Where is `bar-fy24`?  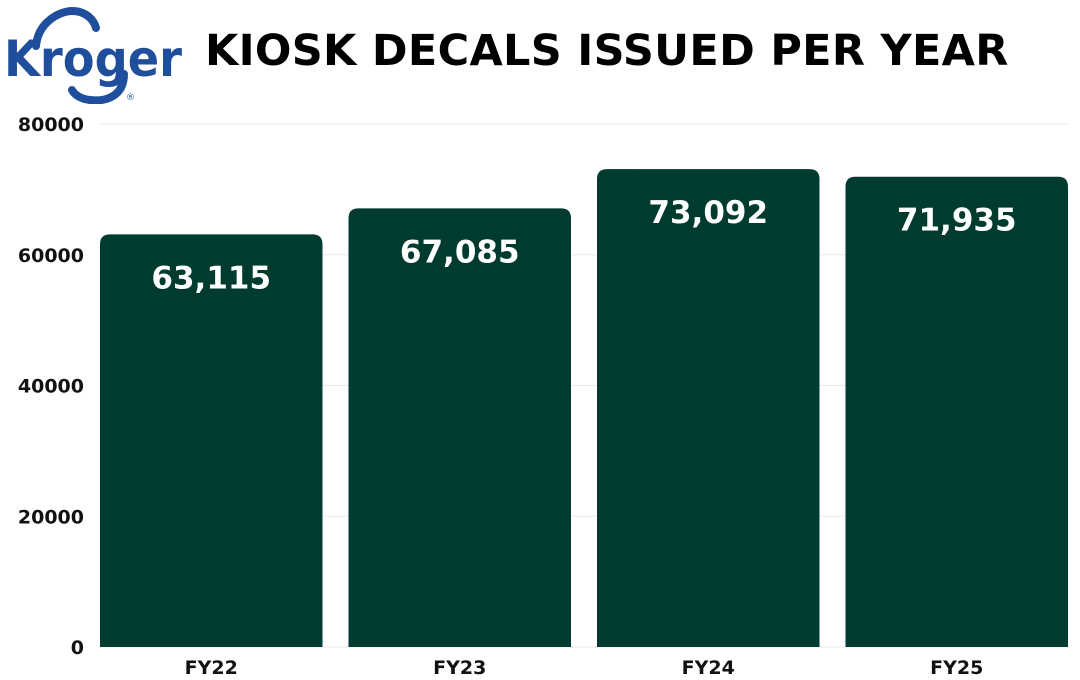
bar-fy24 is located at coordinates (708, 408).